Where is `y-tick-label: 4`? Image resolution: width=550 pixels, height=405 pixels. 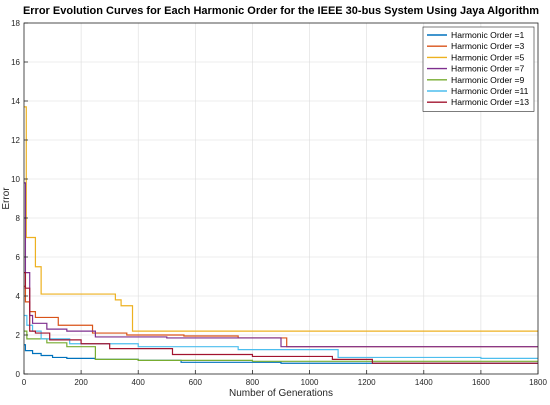
y-tick-label: 4 is located at coordinates (18, 296).